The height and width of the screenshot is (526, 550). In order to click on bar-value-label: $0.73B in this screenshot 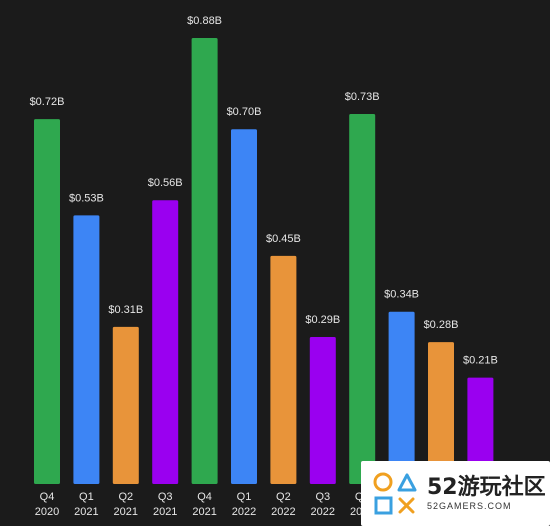, I will do `click(362, 97)`.